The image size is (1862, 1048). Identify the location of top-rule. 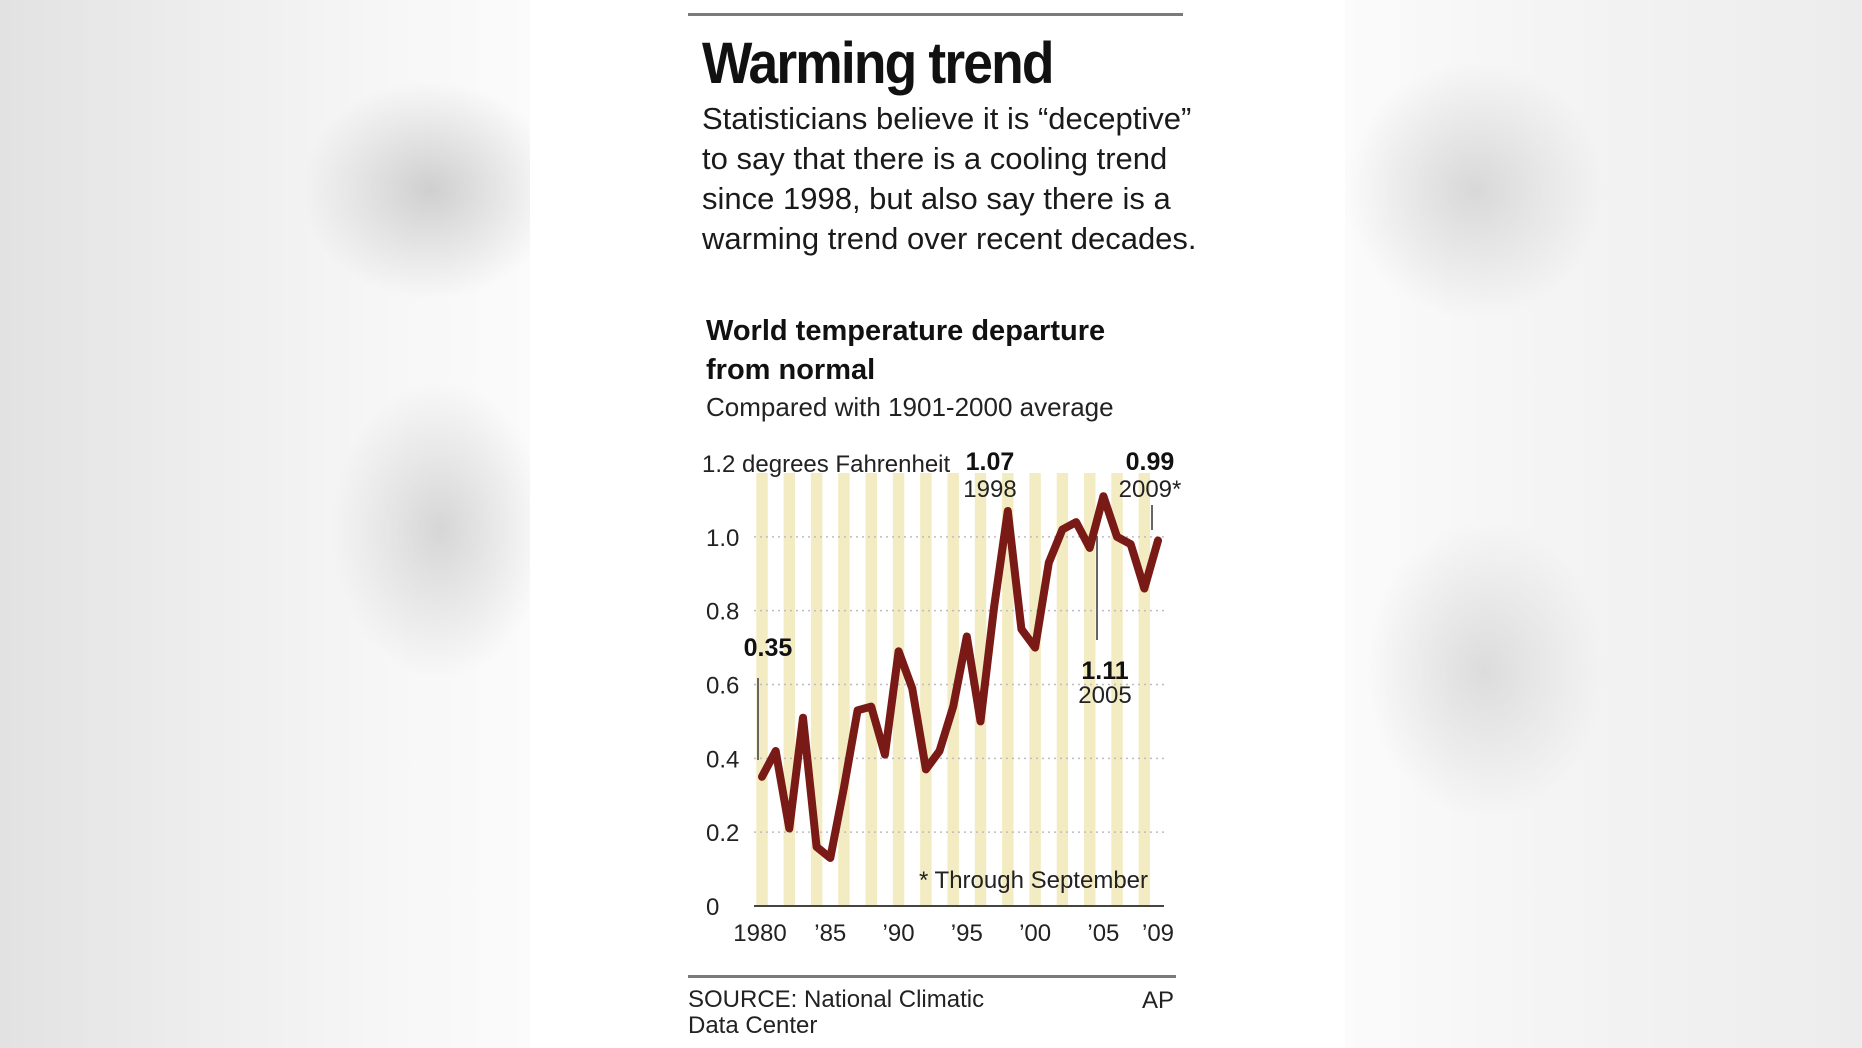
(935, 14).